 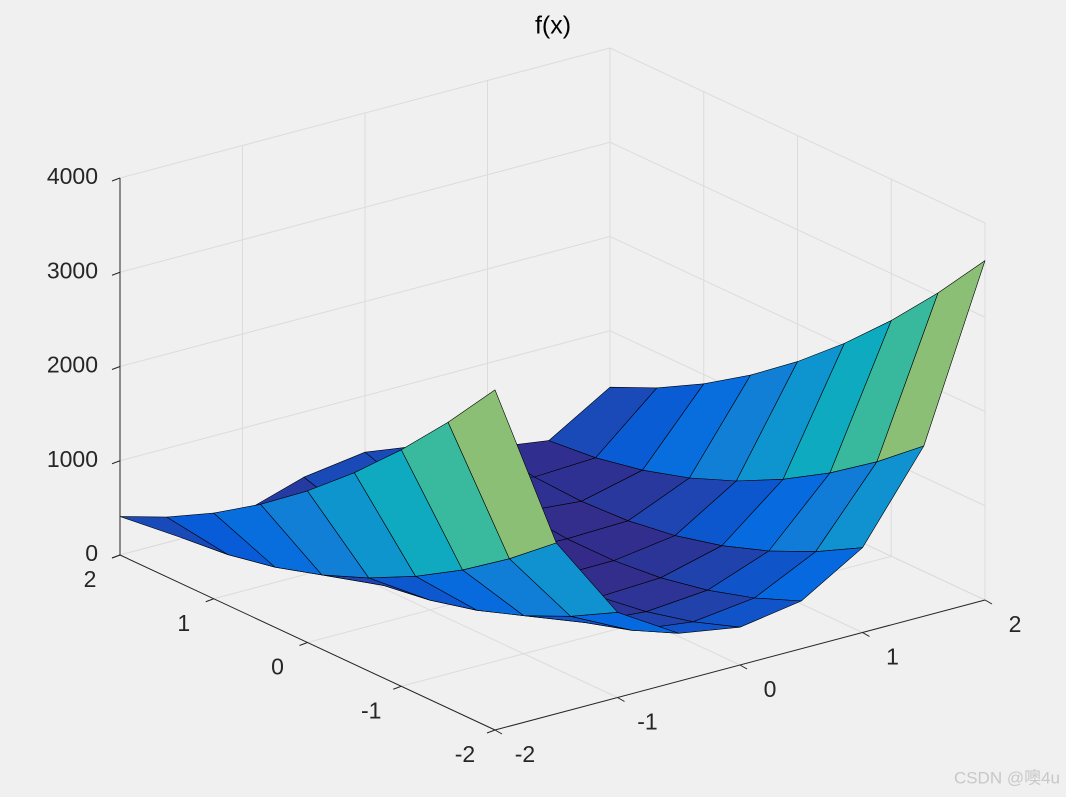 What do you see at coordinates (647, 722) in the screenshot?
I see `x-tick-label: -1` at bounding box center [647, 722].